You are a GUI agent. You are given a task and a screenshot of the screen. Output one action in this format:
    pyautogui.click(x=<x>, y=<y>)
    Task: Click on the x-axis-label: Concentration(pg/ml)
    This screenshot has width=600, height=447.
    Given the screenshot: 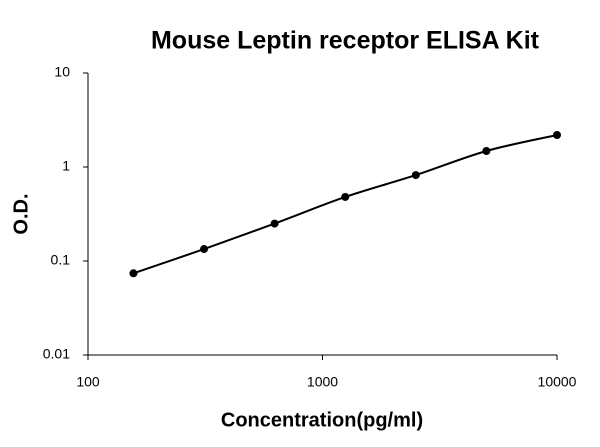 What is the action you would take?
    pyautogui.click(x=322, y=420)
    